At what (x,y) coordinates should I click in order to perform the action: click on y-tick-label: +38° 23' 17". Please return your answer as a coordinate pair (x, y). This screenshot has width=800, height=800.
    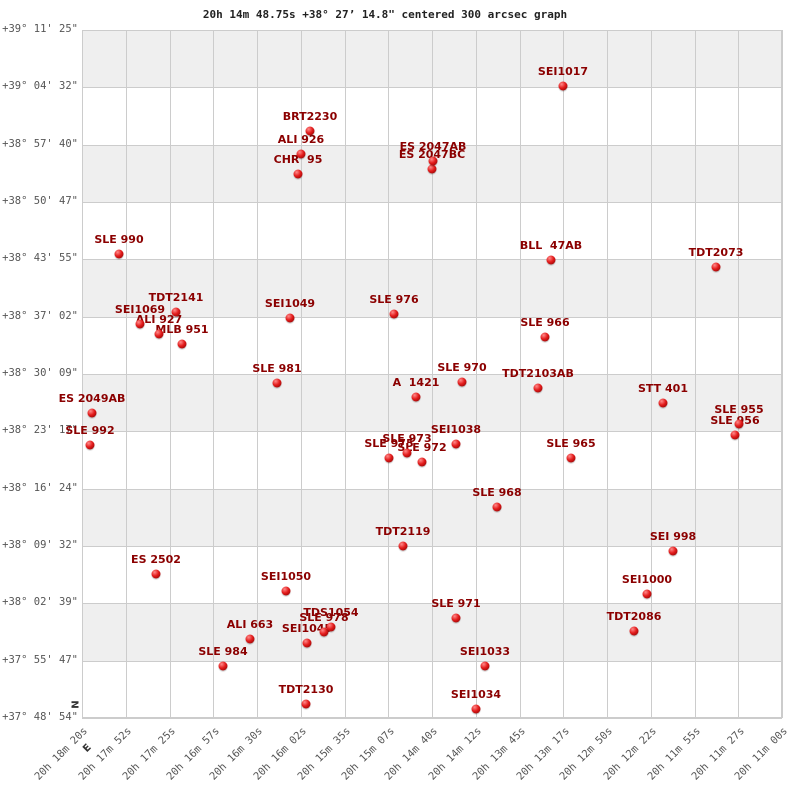
    Looking at the image, I should click on (40, 430).